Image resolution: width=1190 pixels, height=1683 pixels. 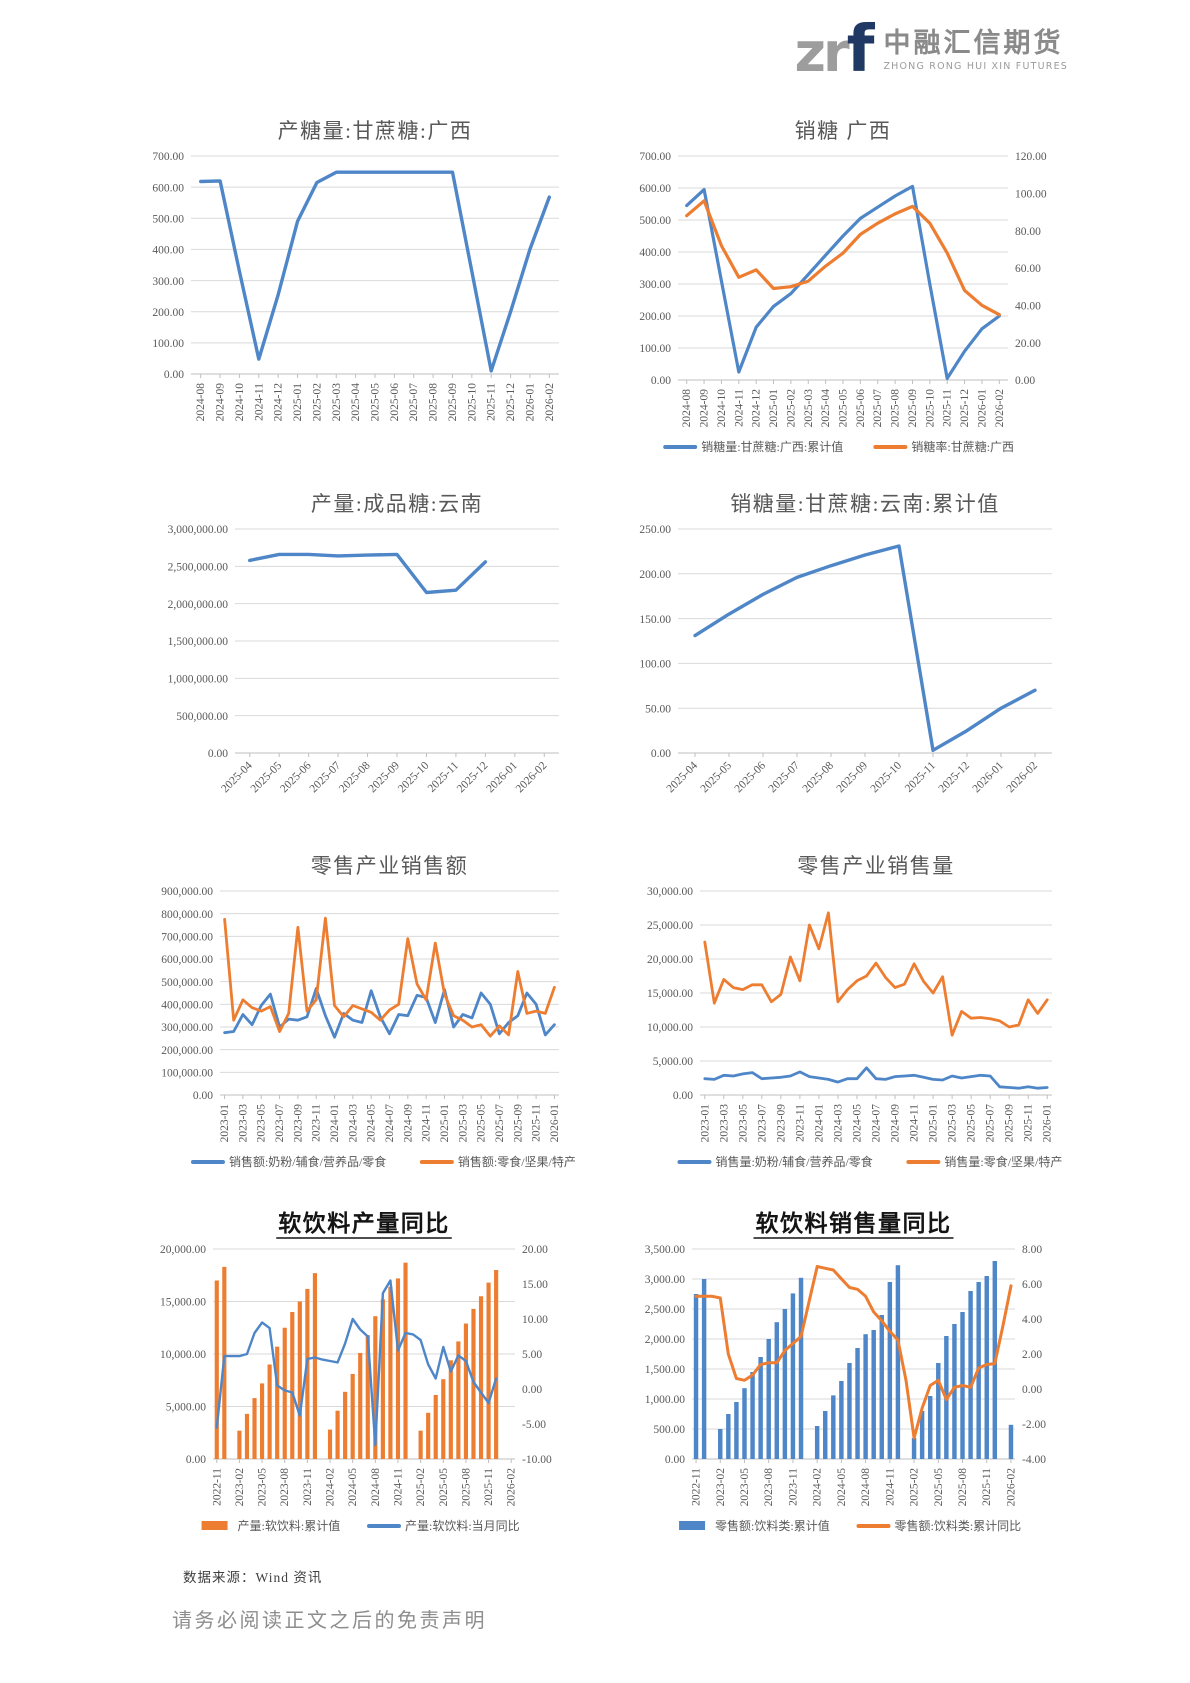 What do you see at coordinates (1032, 1390) in the screenshot?
I see `y2-axis-tick-label: 0.00` at bounding box center [1032, 1390].